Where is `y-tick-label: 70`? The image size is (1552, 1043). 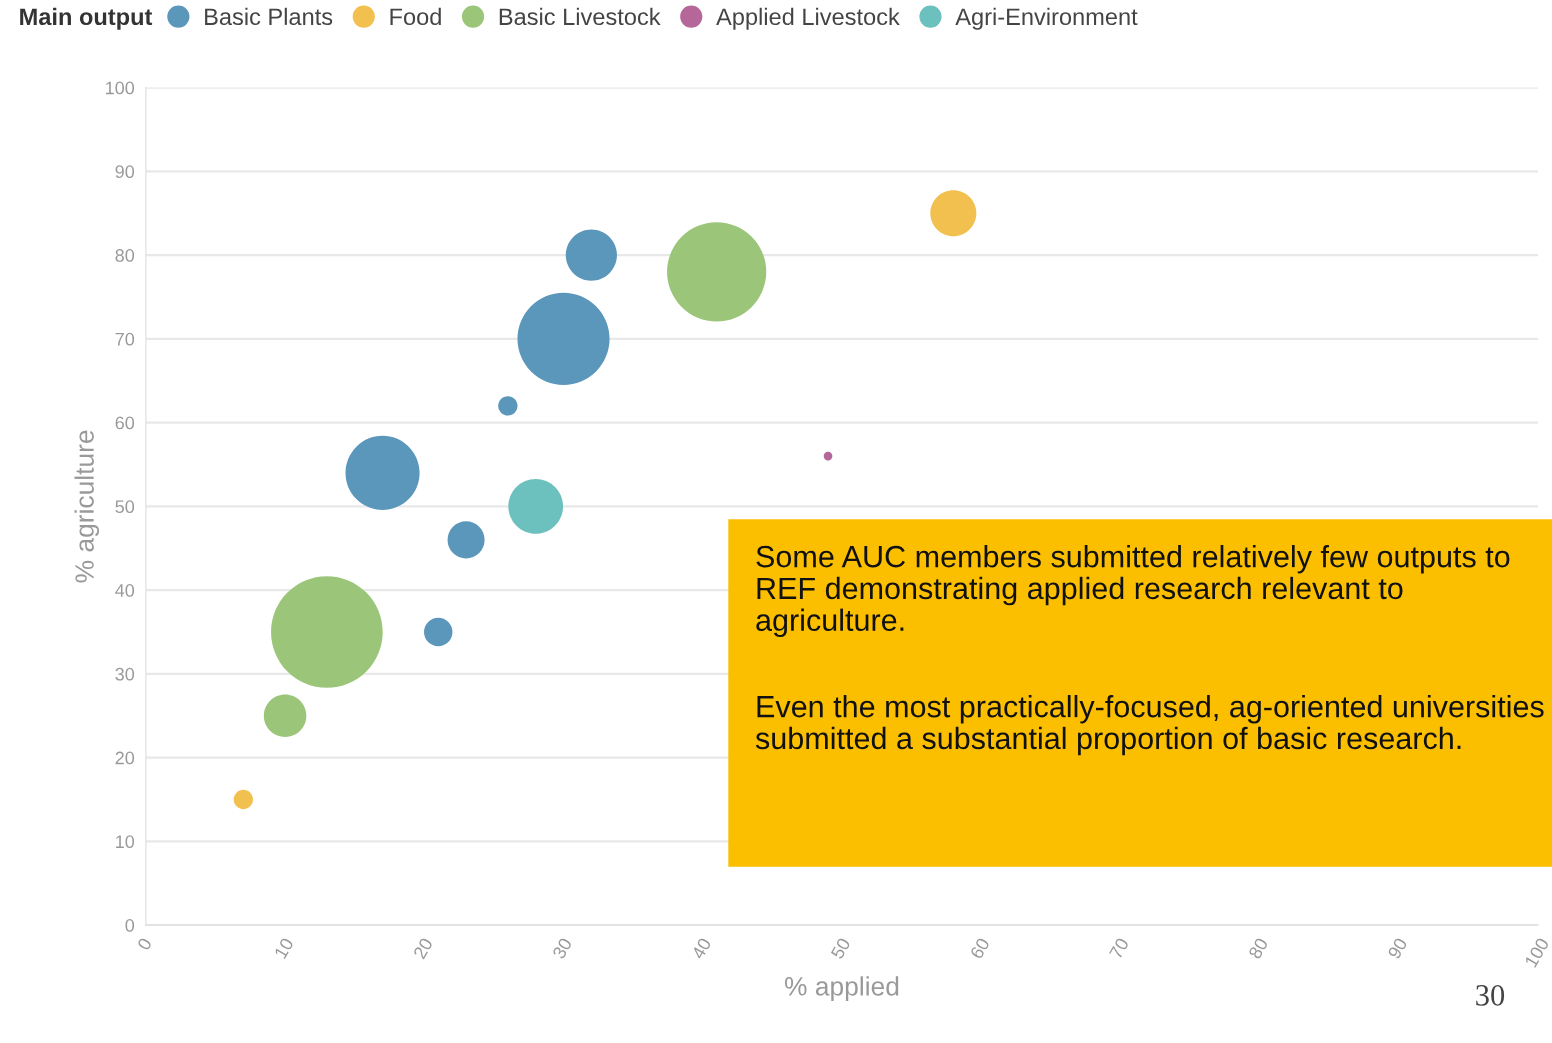 y-tick-label: 70 is located at coordinates (125, 339).